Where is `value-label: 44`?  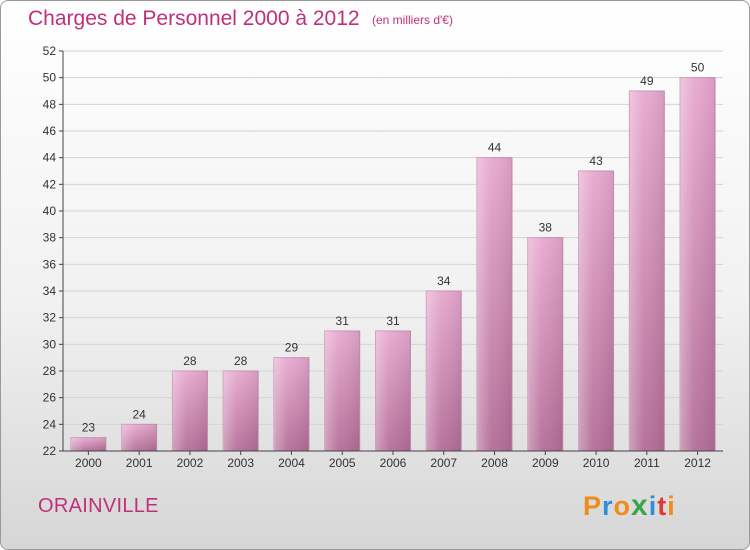 value-label: 44 is located at coordinates (495, 148).